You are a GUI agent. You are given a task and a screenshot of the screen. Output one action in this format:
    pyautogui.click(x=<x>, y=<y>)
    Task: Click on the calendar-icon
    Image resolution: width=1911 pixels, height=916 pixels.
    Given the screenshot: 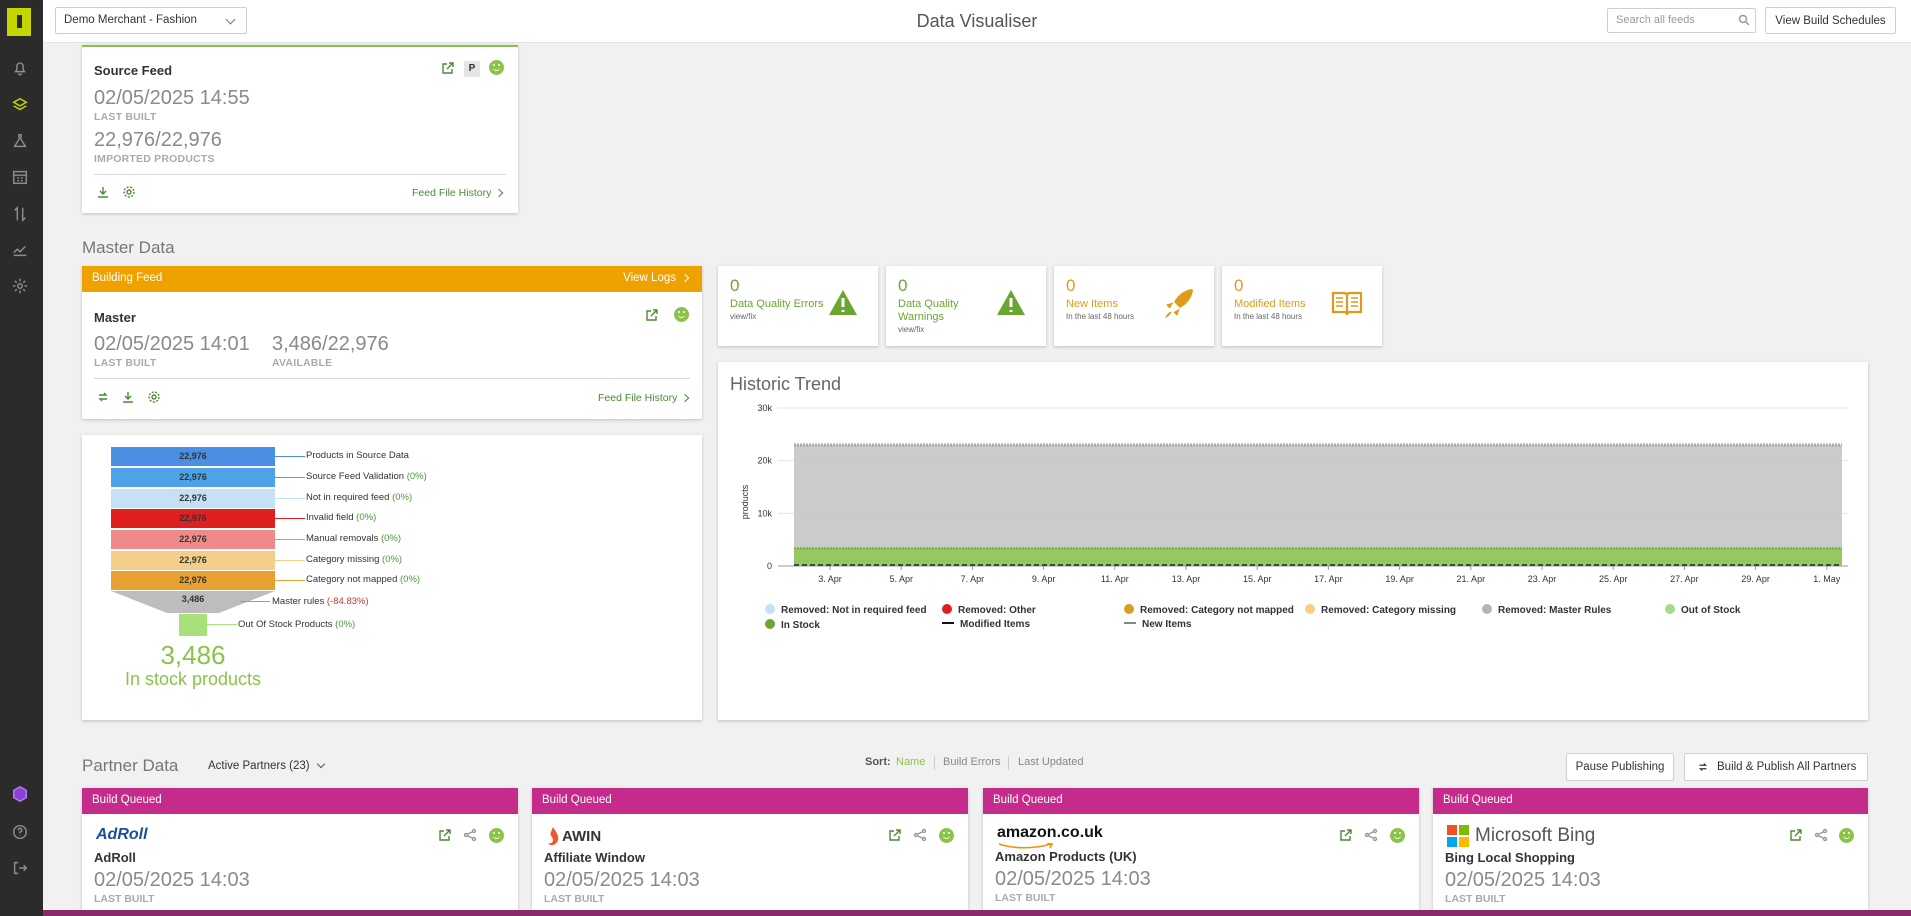 What is the action you would take?
    pyautogui.click(x=20, y=177)
    